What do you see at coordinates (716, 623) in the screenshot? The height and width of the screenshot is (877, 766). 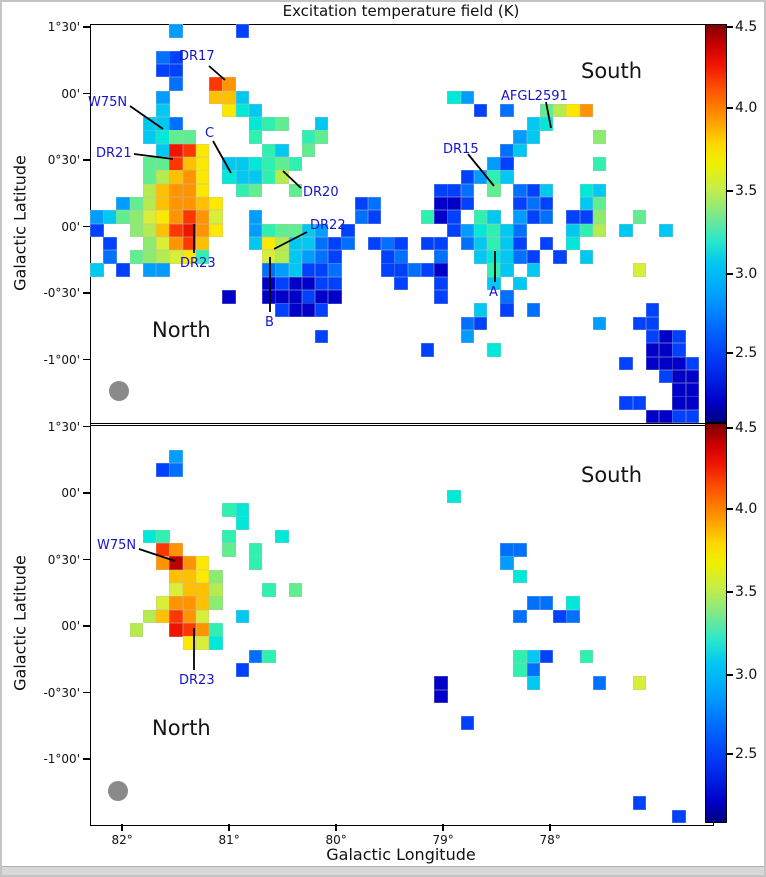 I see `colorbar-bottom` at bounding box center [716, 623].